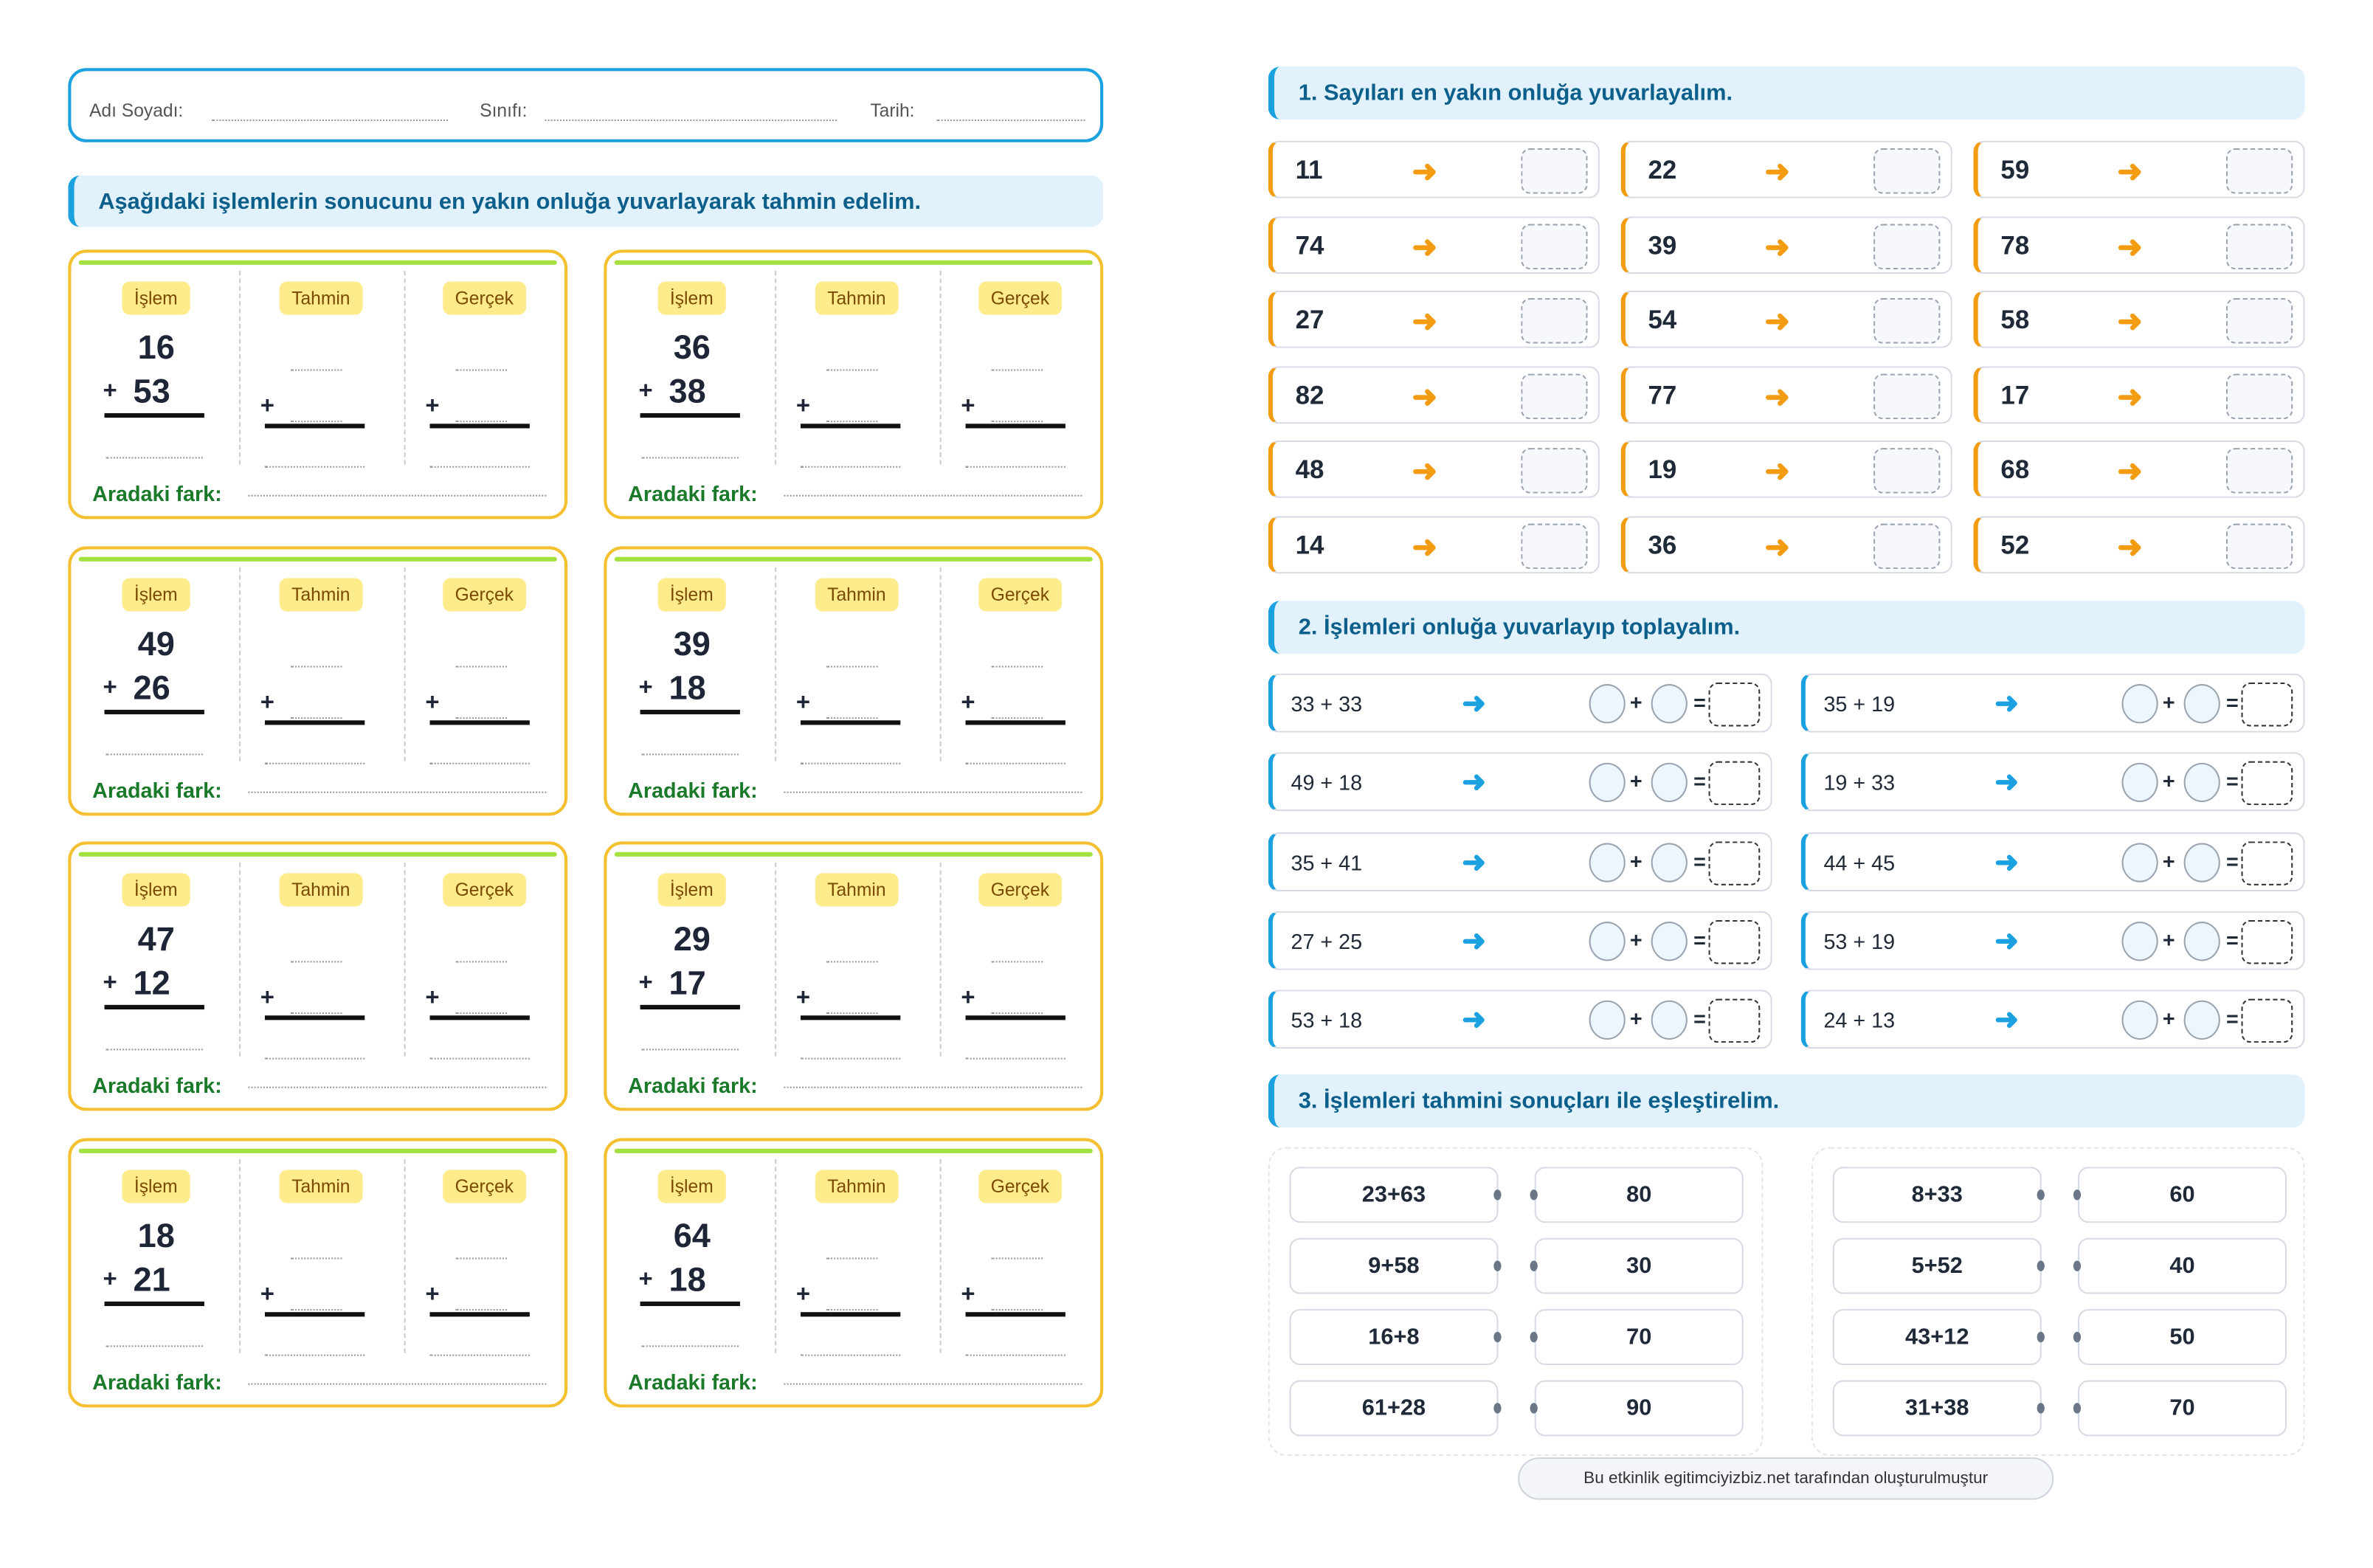 The height and width of the screenshot is (1568, 2373). What do you see at coordinates (1937, 1195) in the screenshot?
I see `expression-box: 8+33` at bounding box center [1937, 1195].